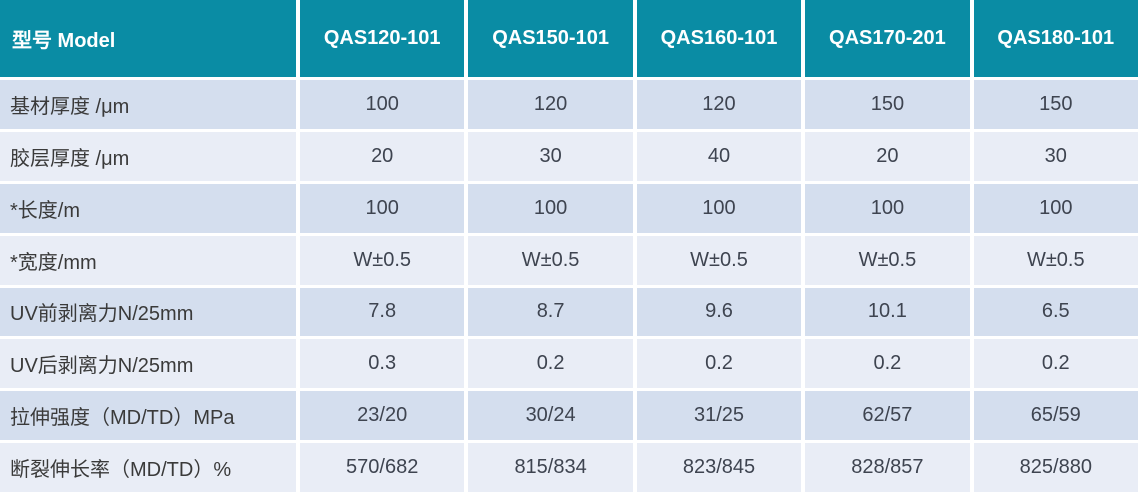 This screenshot has width=1138, height=492. What do you see at coordinates (382, 364) in the screenshot?
I see `cell-value: 0.3` at bounding box center [382, 364].